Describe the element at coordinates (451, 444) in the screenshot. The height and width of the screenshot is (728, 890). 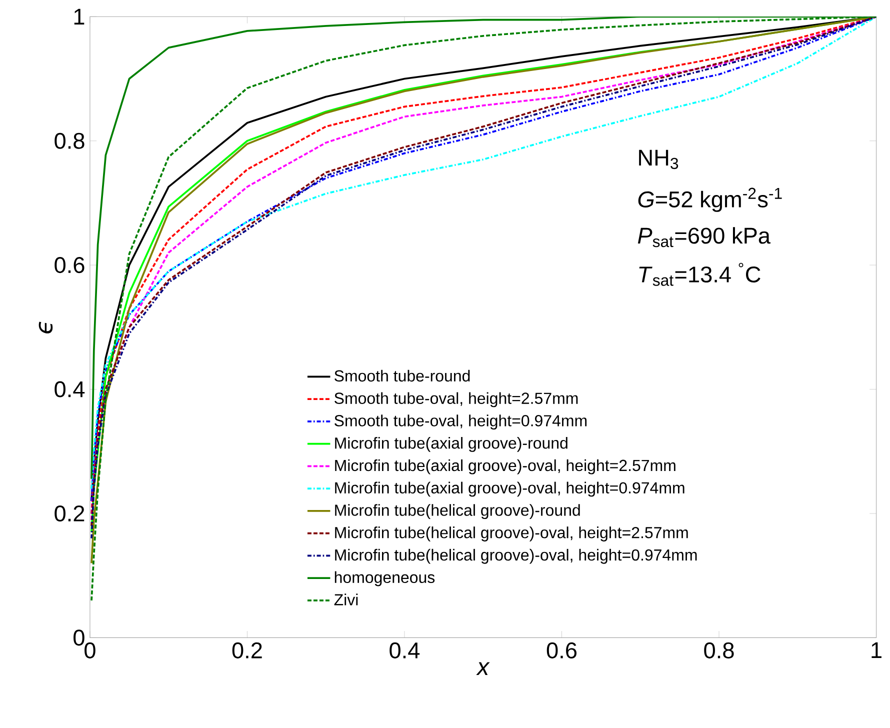
I see `legend-label: Microfin tube(axial groove)-round` at that location.